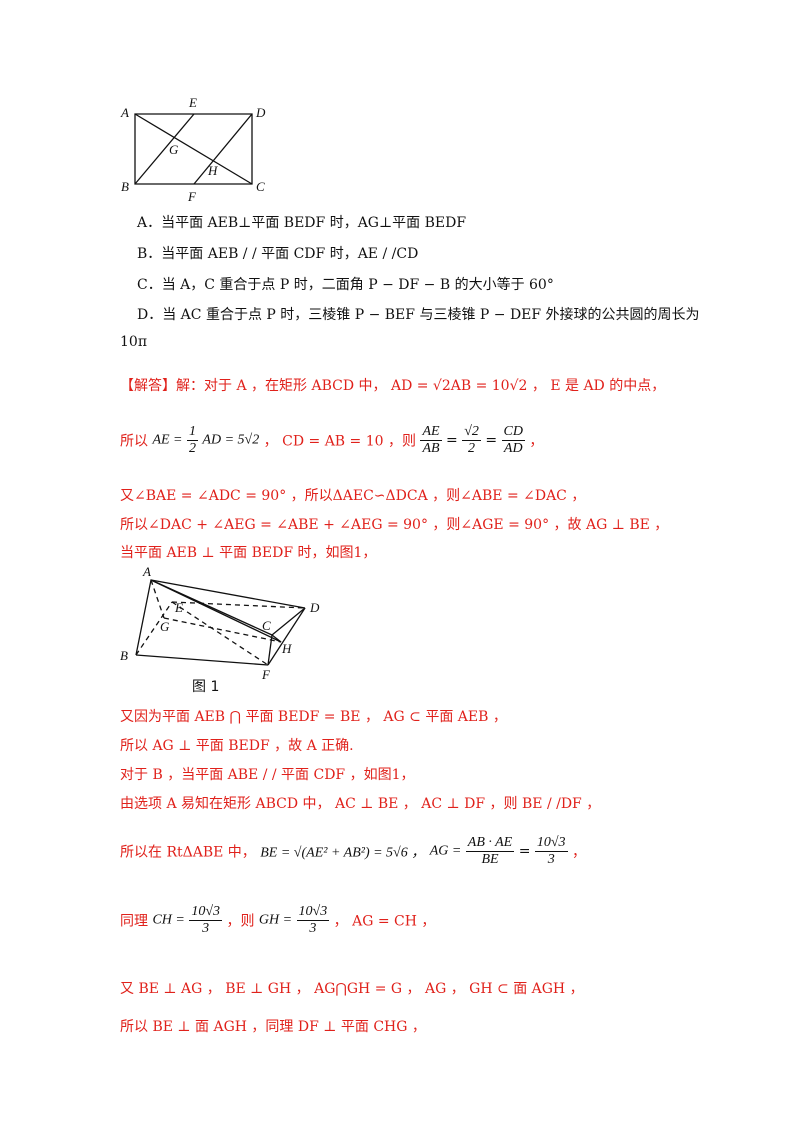  What do you see at coordinates (313, 920) in the screenshot?
I see `fraction-gh: 10√3 3` at bounding box center [313, 920].